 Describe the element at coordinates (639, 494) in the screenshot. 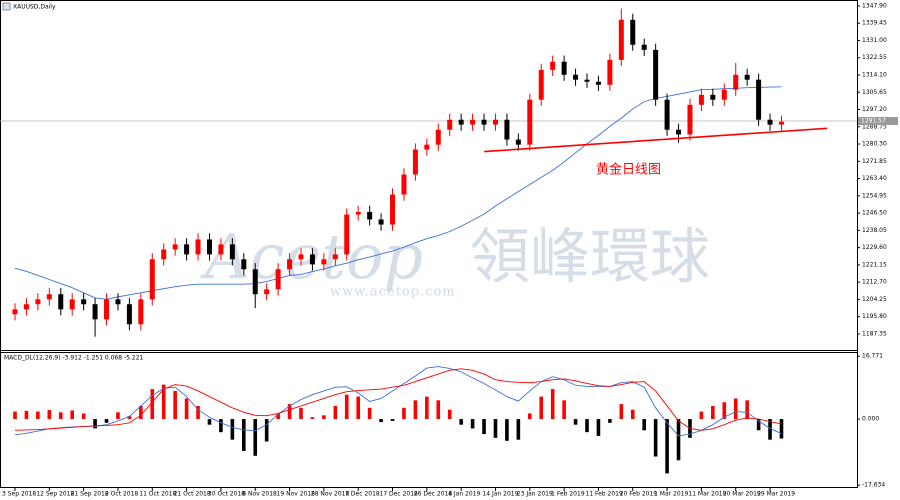

I see `x-tick-label: 20 Feb 2019` at that location.